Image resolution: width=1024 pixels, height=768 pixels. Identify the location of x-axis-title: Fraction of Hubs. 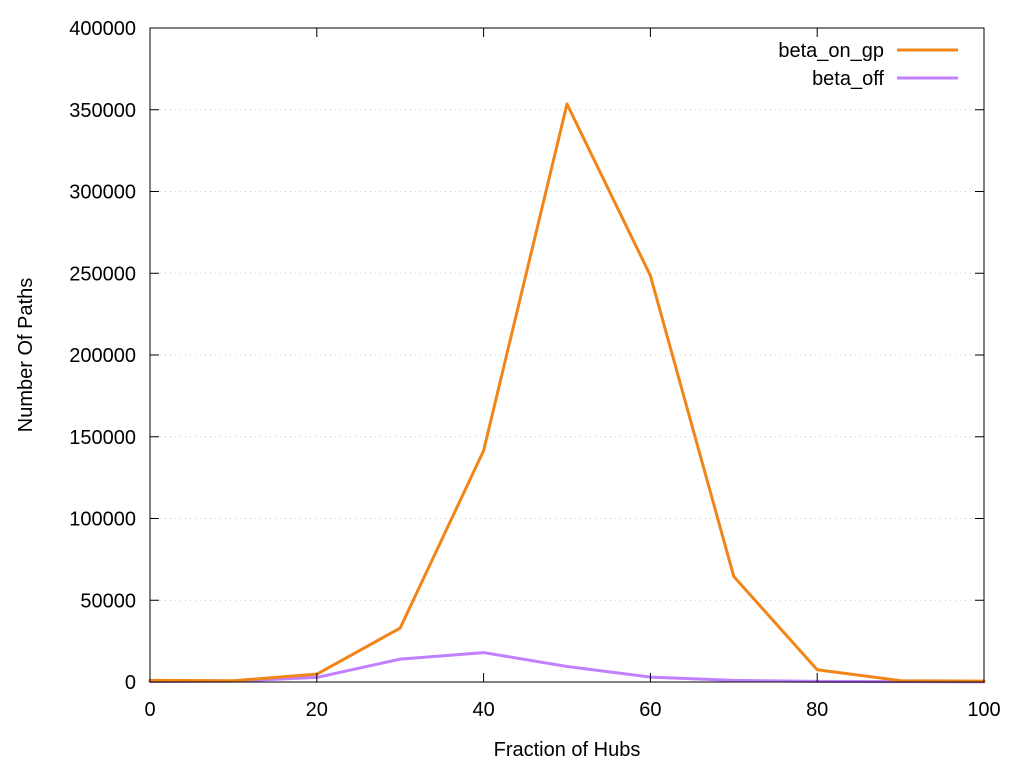
(567, 750).